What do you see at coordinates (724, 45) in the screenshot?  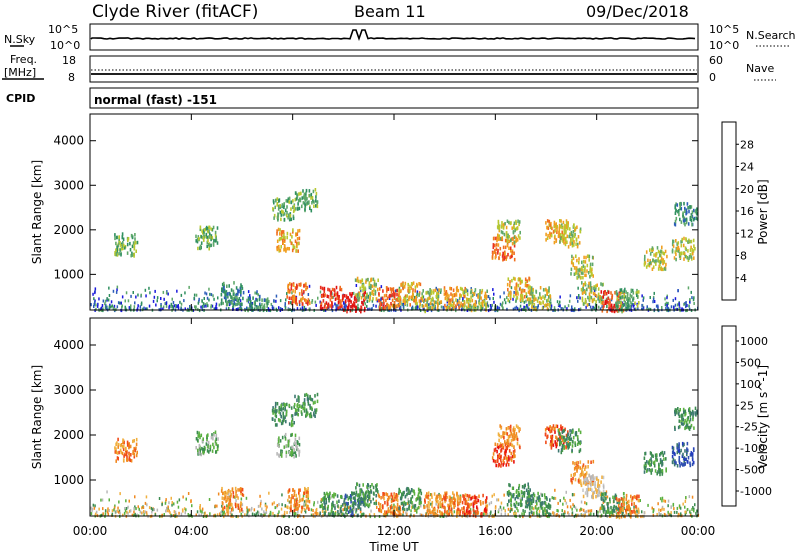 I see `nsearch-tick-bottom: 10^0` at bounding box center [724, 45].